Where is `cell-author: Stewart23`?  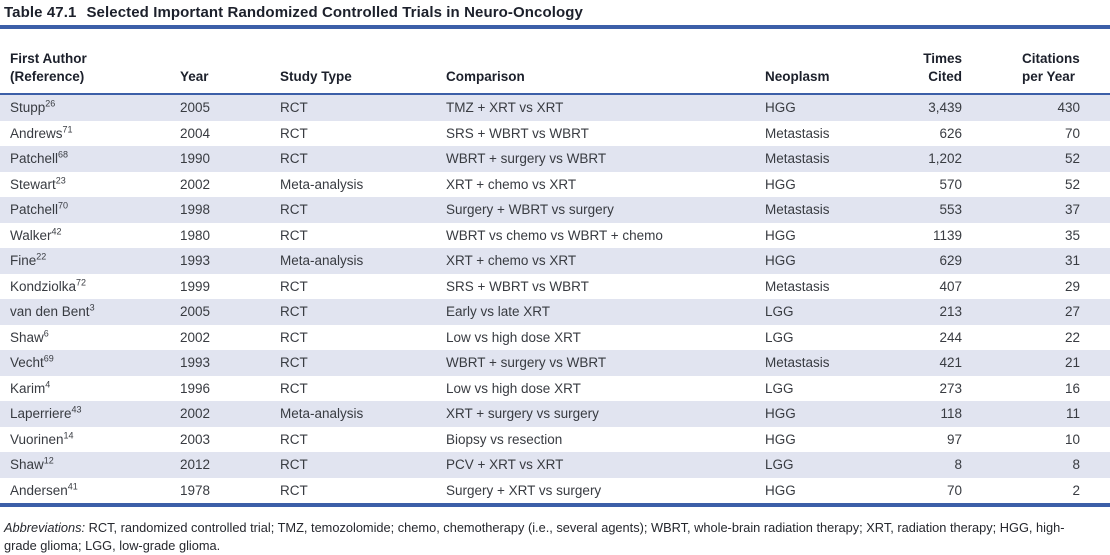 cell-author: Stewart23 is located at coordinates (90, 185).